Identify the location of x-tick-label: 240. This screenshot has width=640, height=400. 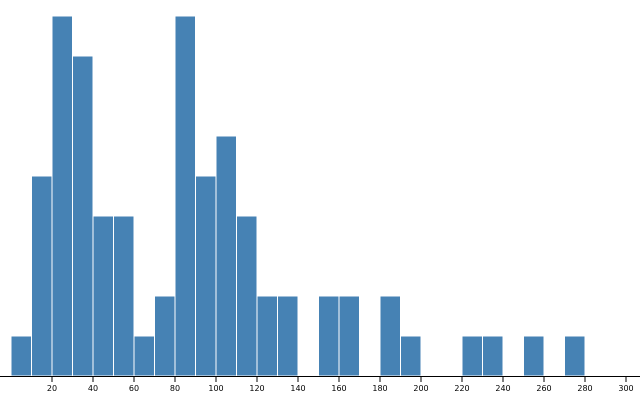
(502, 388).